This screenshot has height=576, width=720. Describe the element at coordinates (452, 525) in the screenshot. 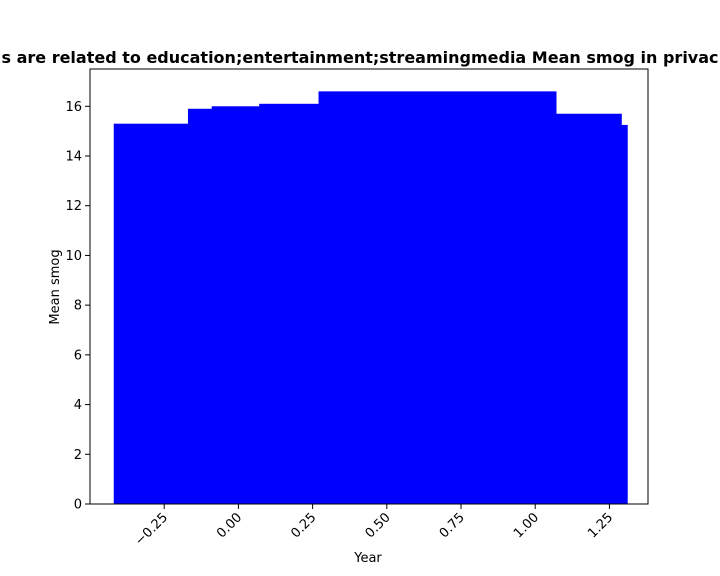

I see `x-tick-label: 0.75` at that location.